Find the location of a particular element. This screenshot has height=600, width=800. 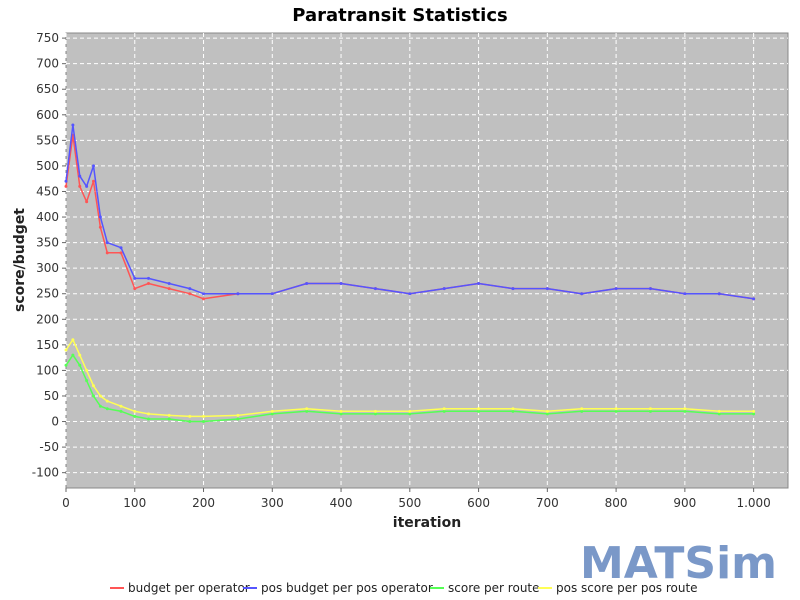

y-axis-label: score/budget is located at coordinates (20, 260).